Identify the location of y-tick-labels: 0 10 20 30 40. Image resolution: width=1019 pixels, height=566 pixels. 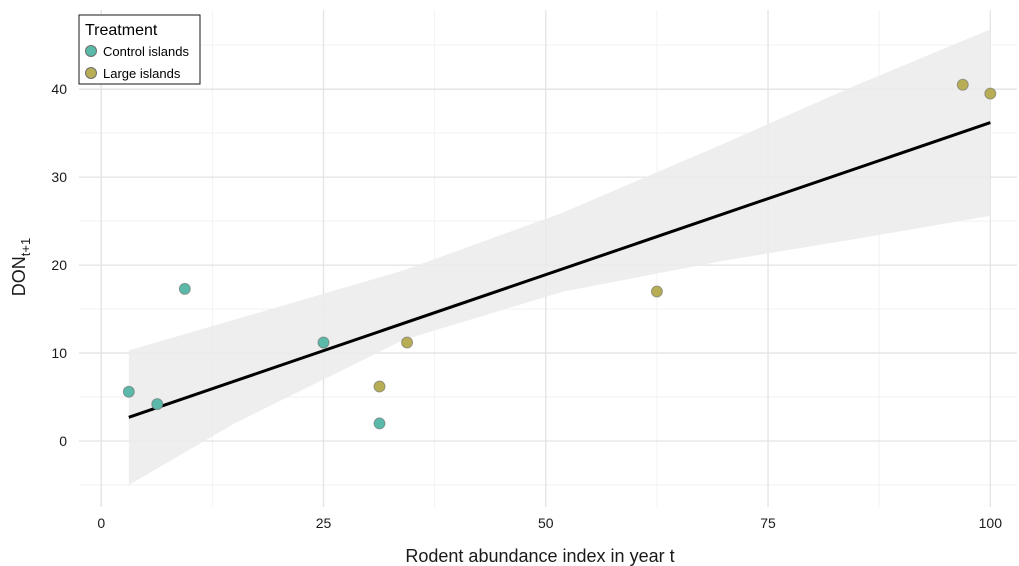
(59, 265).